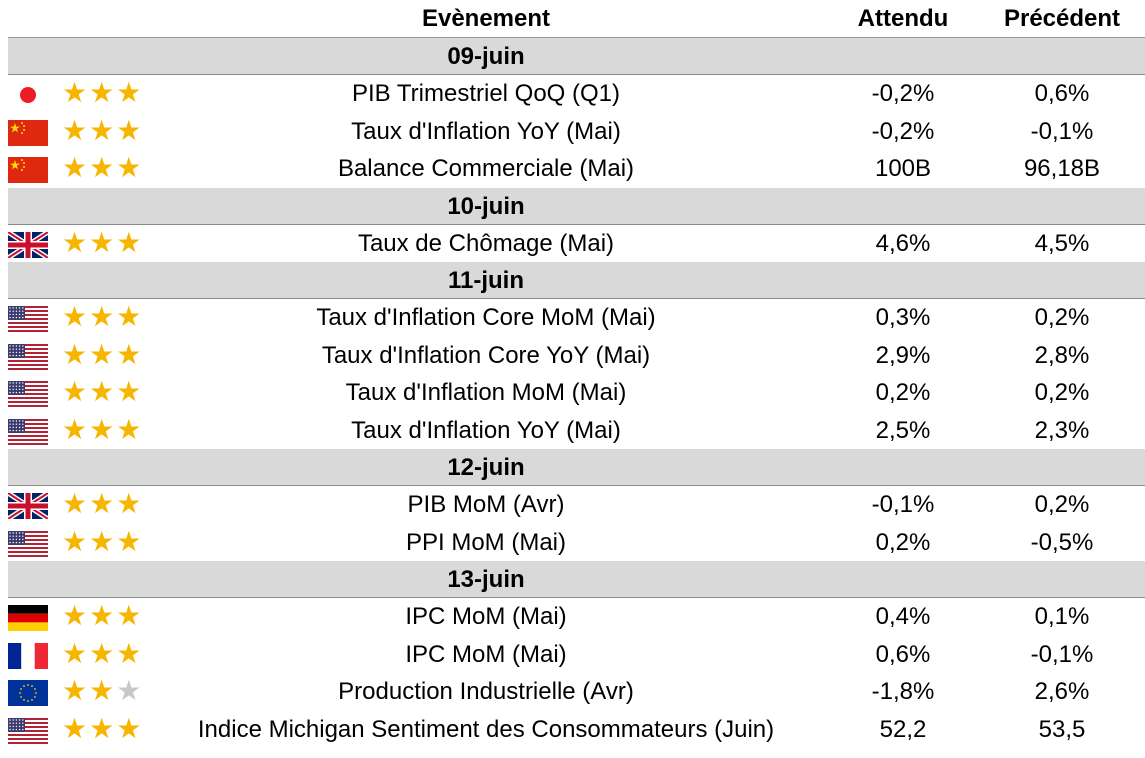 The image size is (1145, 758). Describe the element at coordinates (903, 616) in the screenshot. I see `expected-value: 0,4%` at that location.